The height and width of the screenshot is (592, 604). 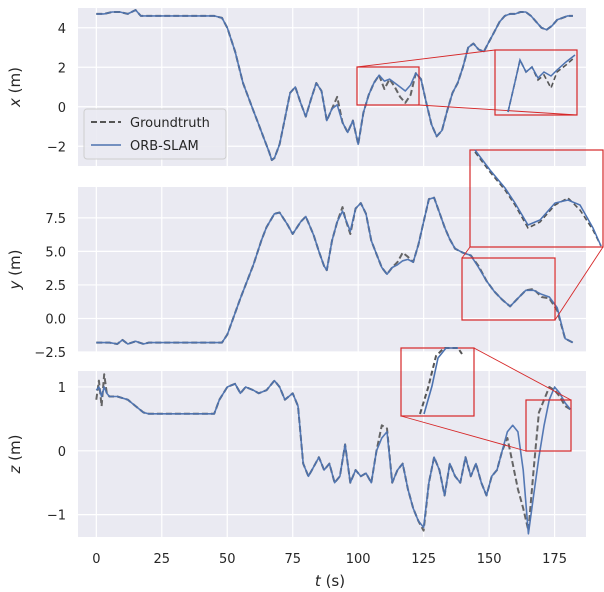 I want to click on y-tick-label: 1, so click(x=62, y=388).